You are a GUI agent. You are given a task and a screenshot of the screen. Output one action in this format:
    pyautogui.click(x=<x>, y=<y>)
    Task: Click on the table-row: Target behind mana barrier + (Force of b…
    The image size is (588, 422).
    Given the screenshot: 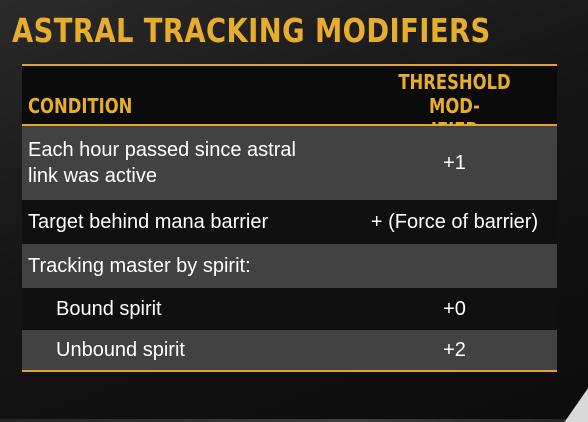 What is the action you would take?
    pyautogui.click(x=289, y=222)
    